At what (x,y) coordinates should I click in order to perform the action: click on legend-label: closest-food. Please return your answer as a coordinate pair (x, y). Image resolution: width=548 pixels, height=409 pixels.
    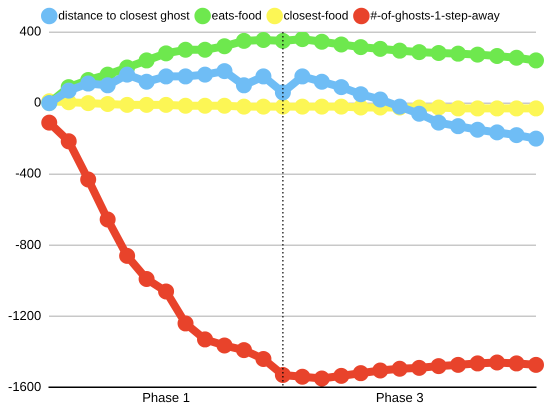
    Looking at the image, I should click on (316, 15).